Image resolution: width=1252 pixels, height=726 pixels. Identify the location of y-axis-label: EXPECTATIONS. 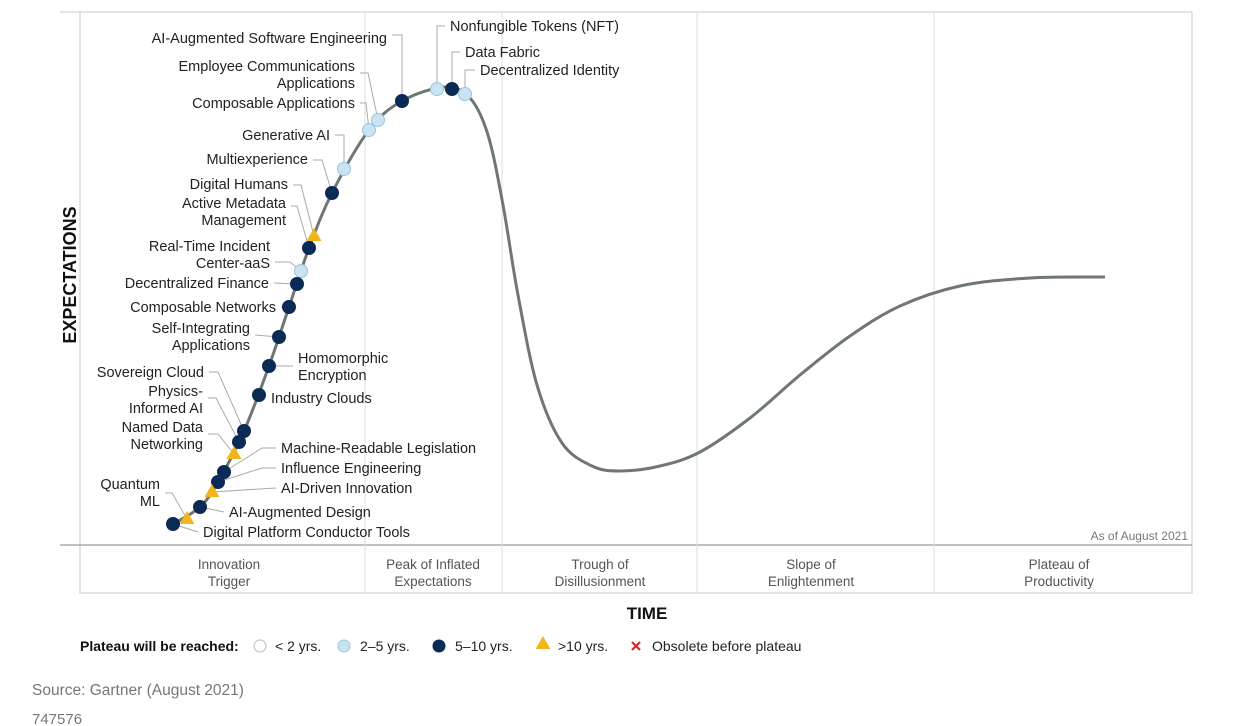
(70, 274).